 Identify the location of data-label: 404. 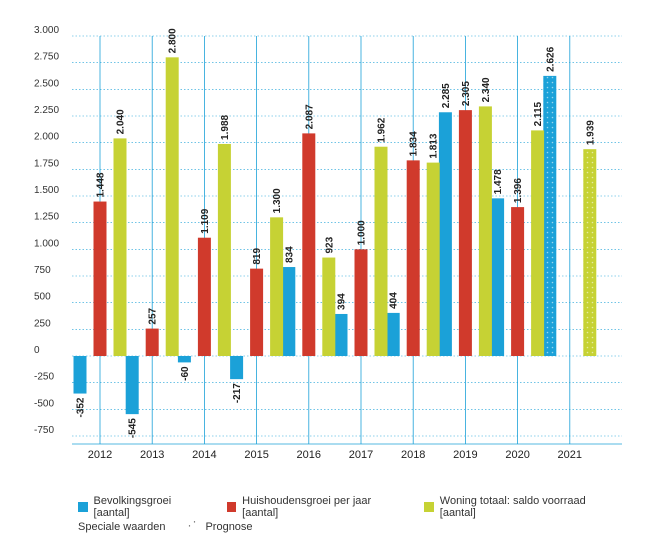
(394, 300).